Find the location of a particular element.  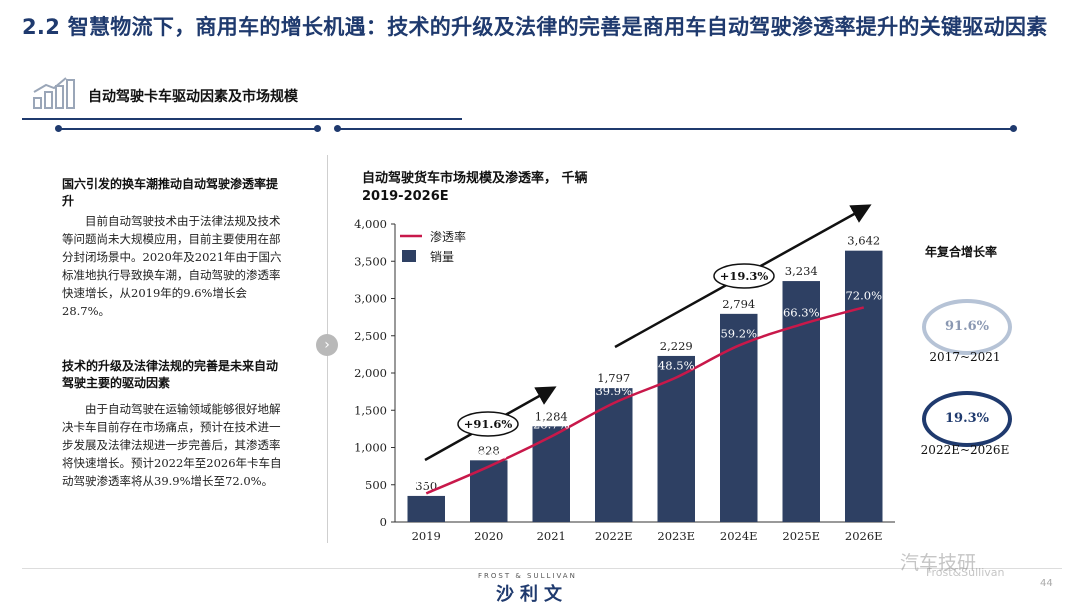

y-tick-label: 2,500 is located at coordinates (370, 336).